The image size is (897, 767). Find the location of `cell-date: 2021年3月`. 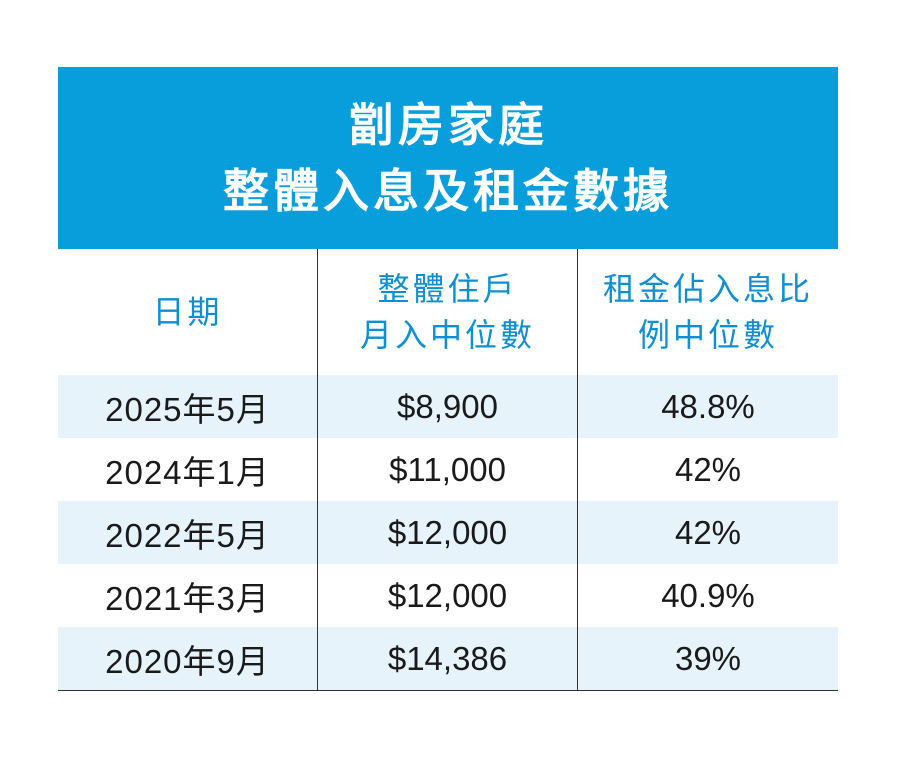

cell-date: 2021年3月 is located at coordinates (188, 595).